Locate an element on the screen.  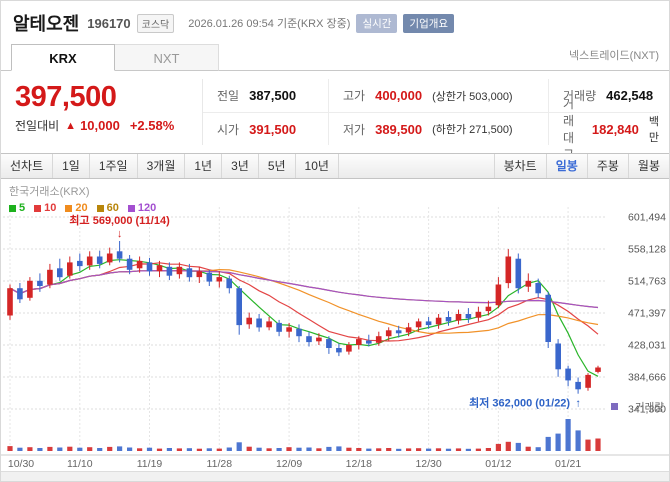
low-value: 389,500 is located at coordinates (399, 129).